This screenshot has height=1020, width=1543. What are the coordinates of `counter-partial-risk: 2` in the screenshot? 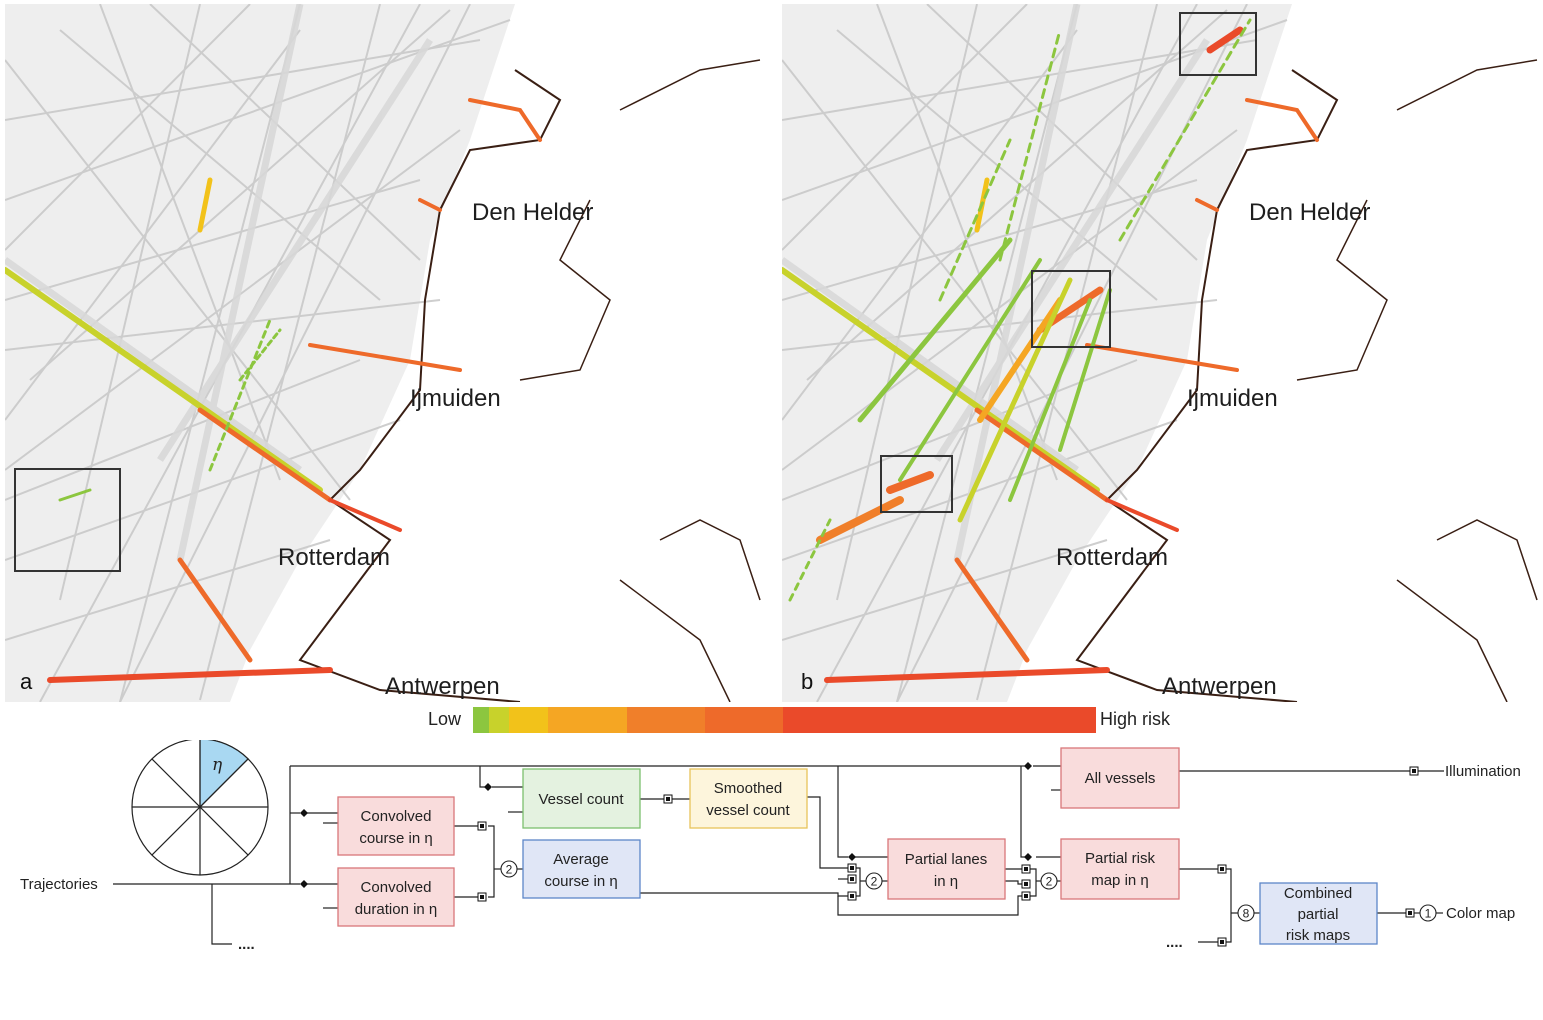 It's located at (1049, 881).